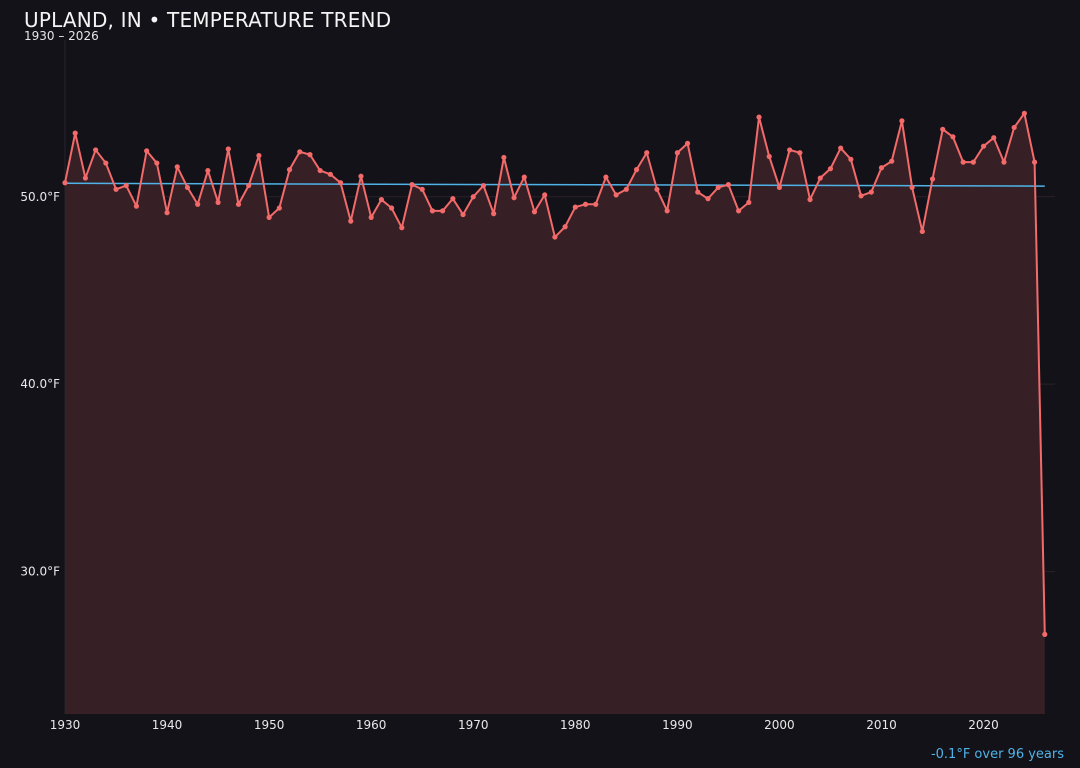  I want to click on y-tick-label: 30.0°F, so click(40, 572).